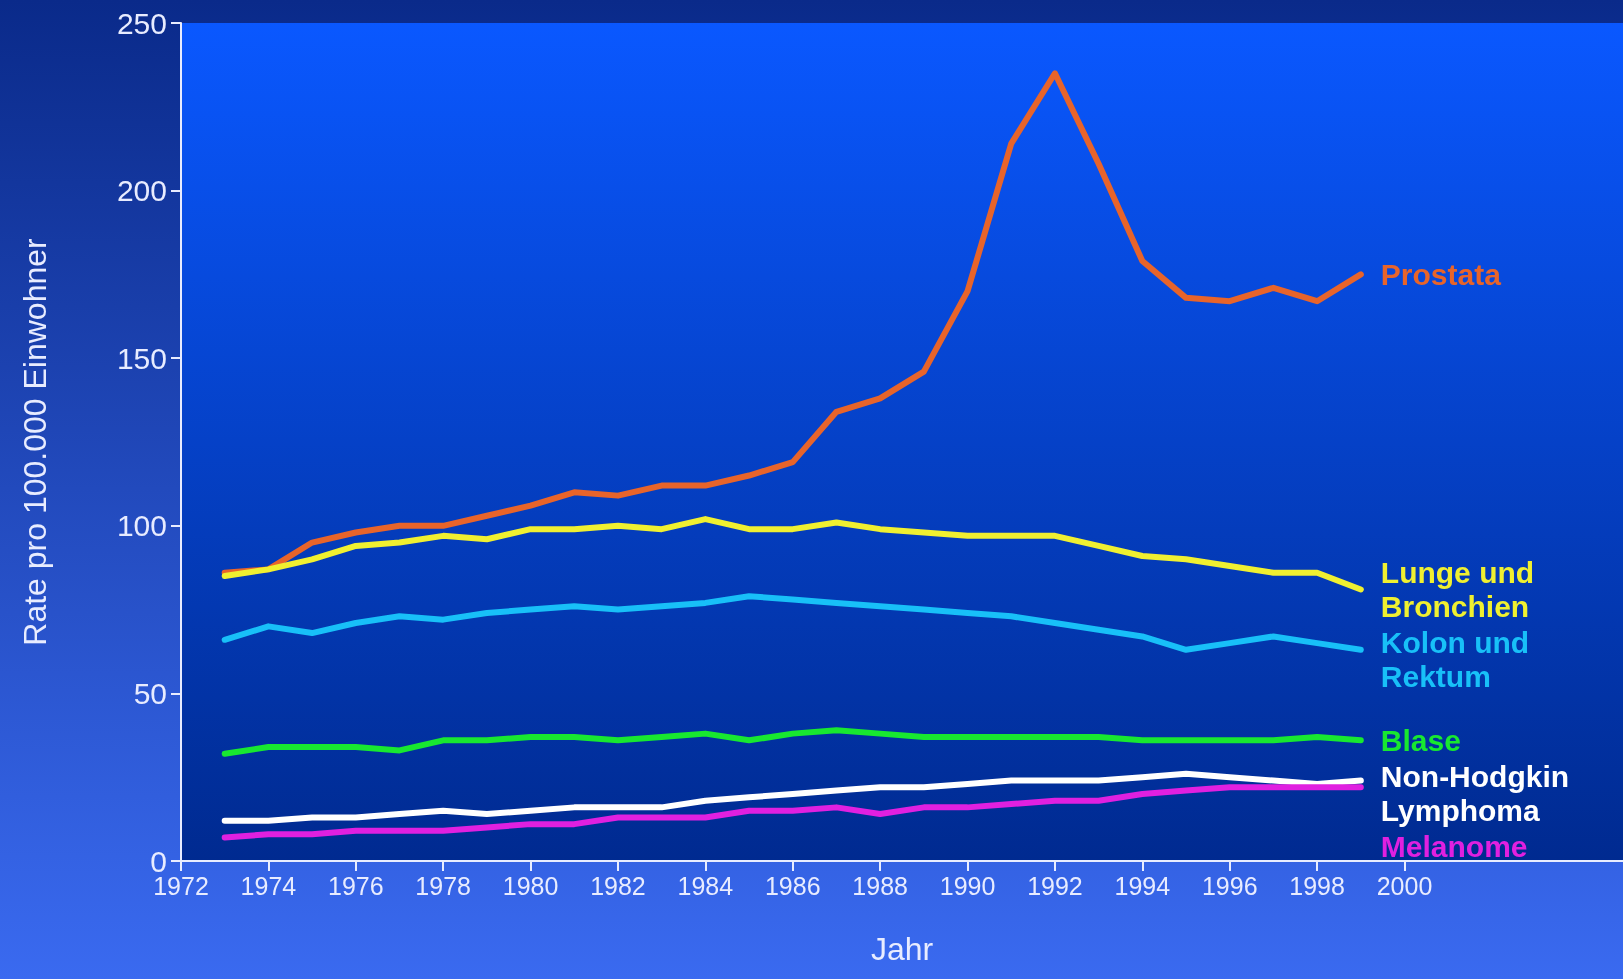 This screenshot has height=979, width=1623. What do you see at coordinates (705, 885) in the screenshot?
I see `x-tick-label: 1984` at bounding box center [705, 885].